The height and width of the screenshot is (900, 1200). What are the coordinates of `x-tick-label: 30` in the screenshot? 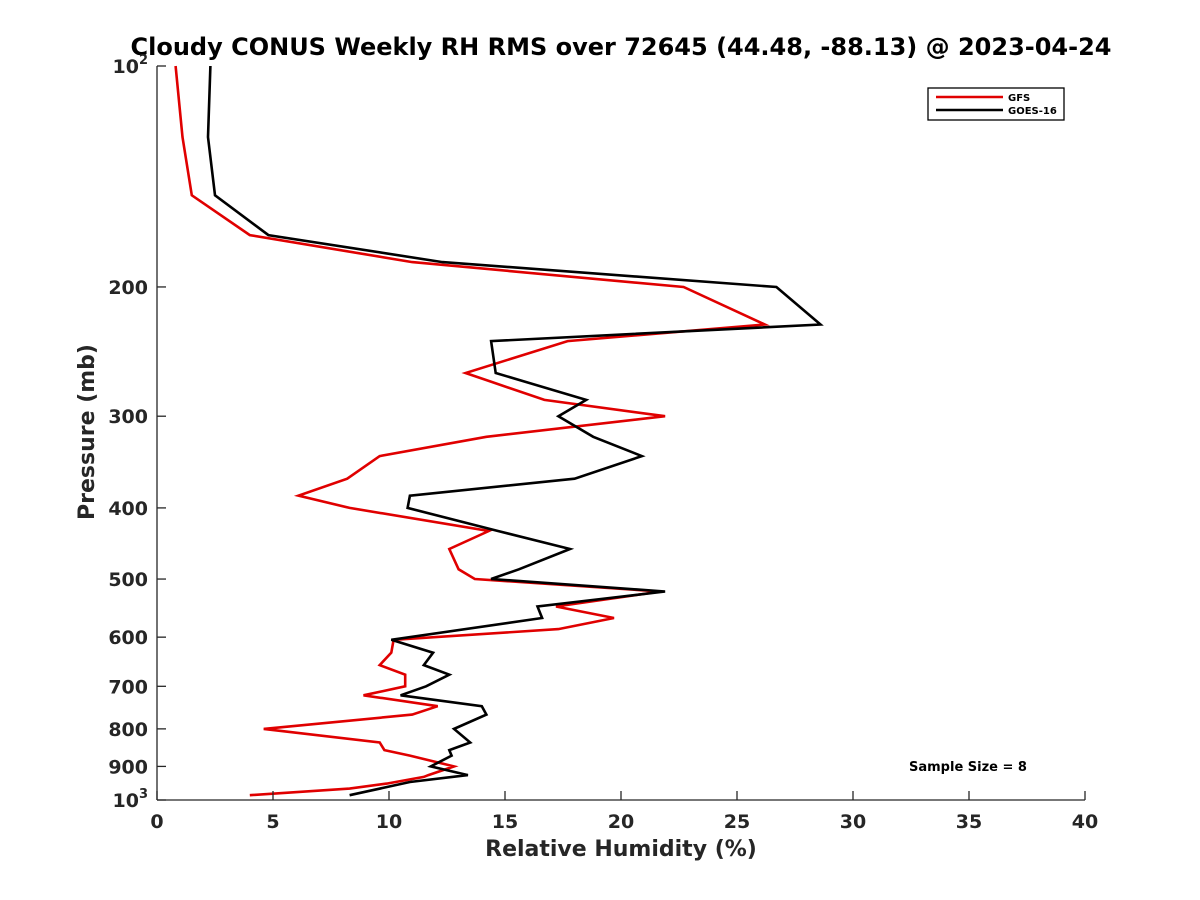 It's located at (853, 822).